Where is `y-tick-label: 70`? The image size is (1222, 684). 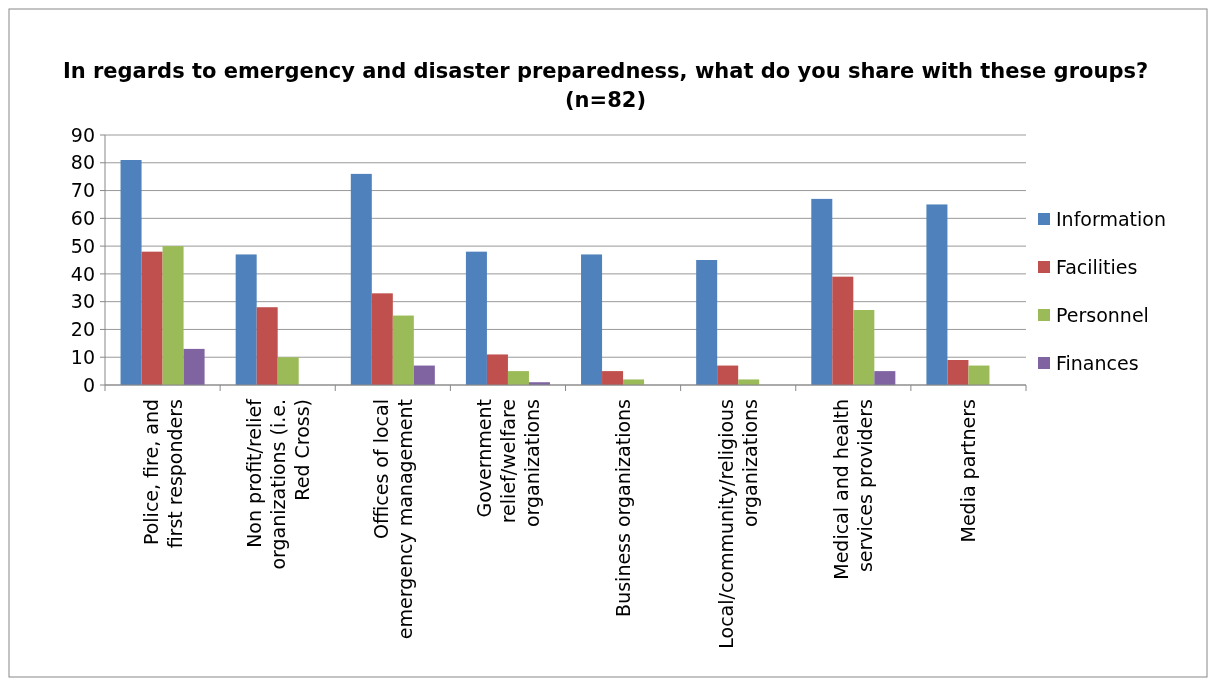 y-tick-label: 70 is located at coordinates (82, 190).